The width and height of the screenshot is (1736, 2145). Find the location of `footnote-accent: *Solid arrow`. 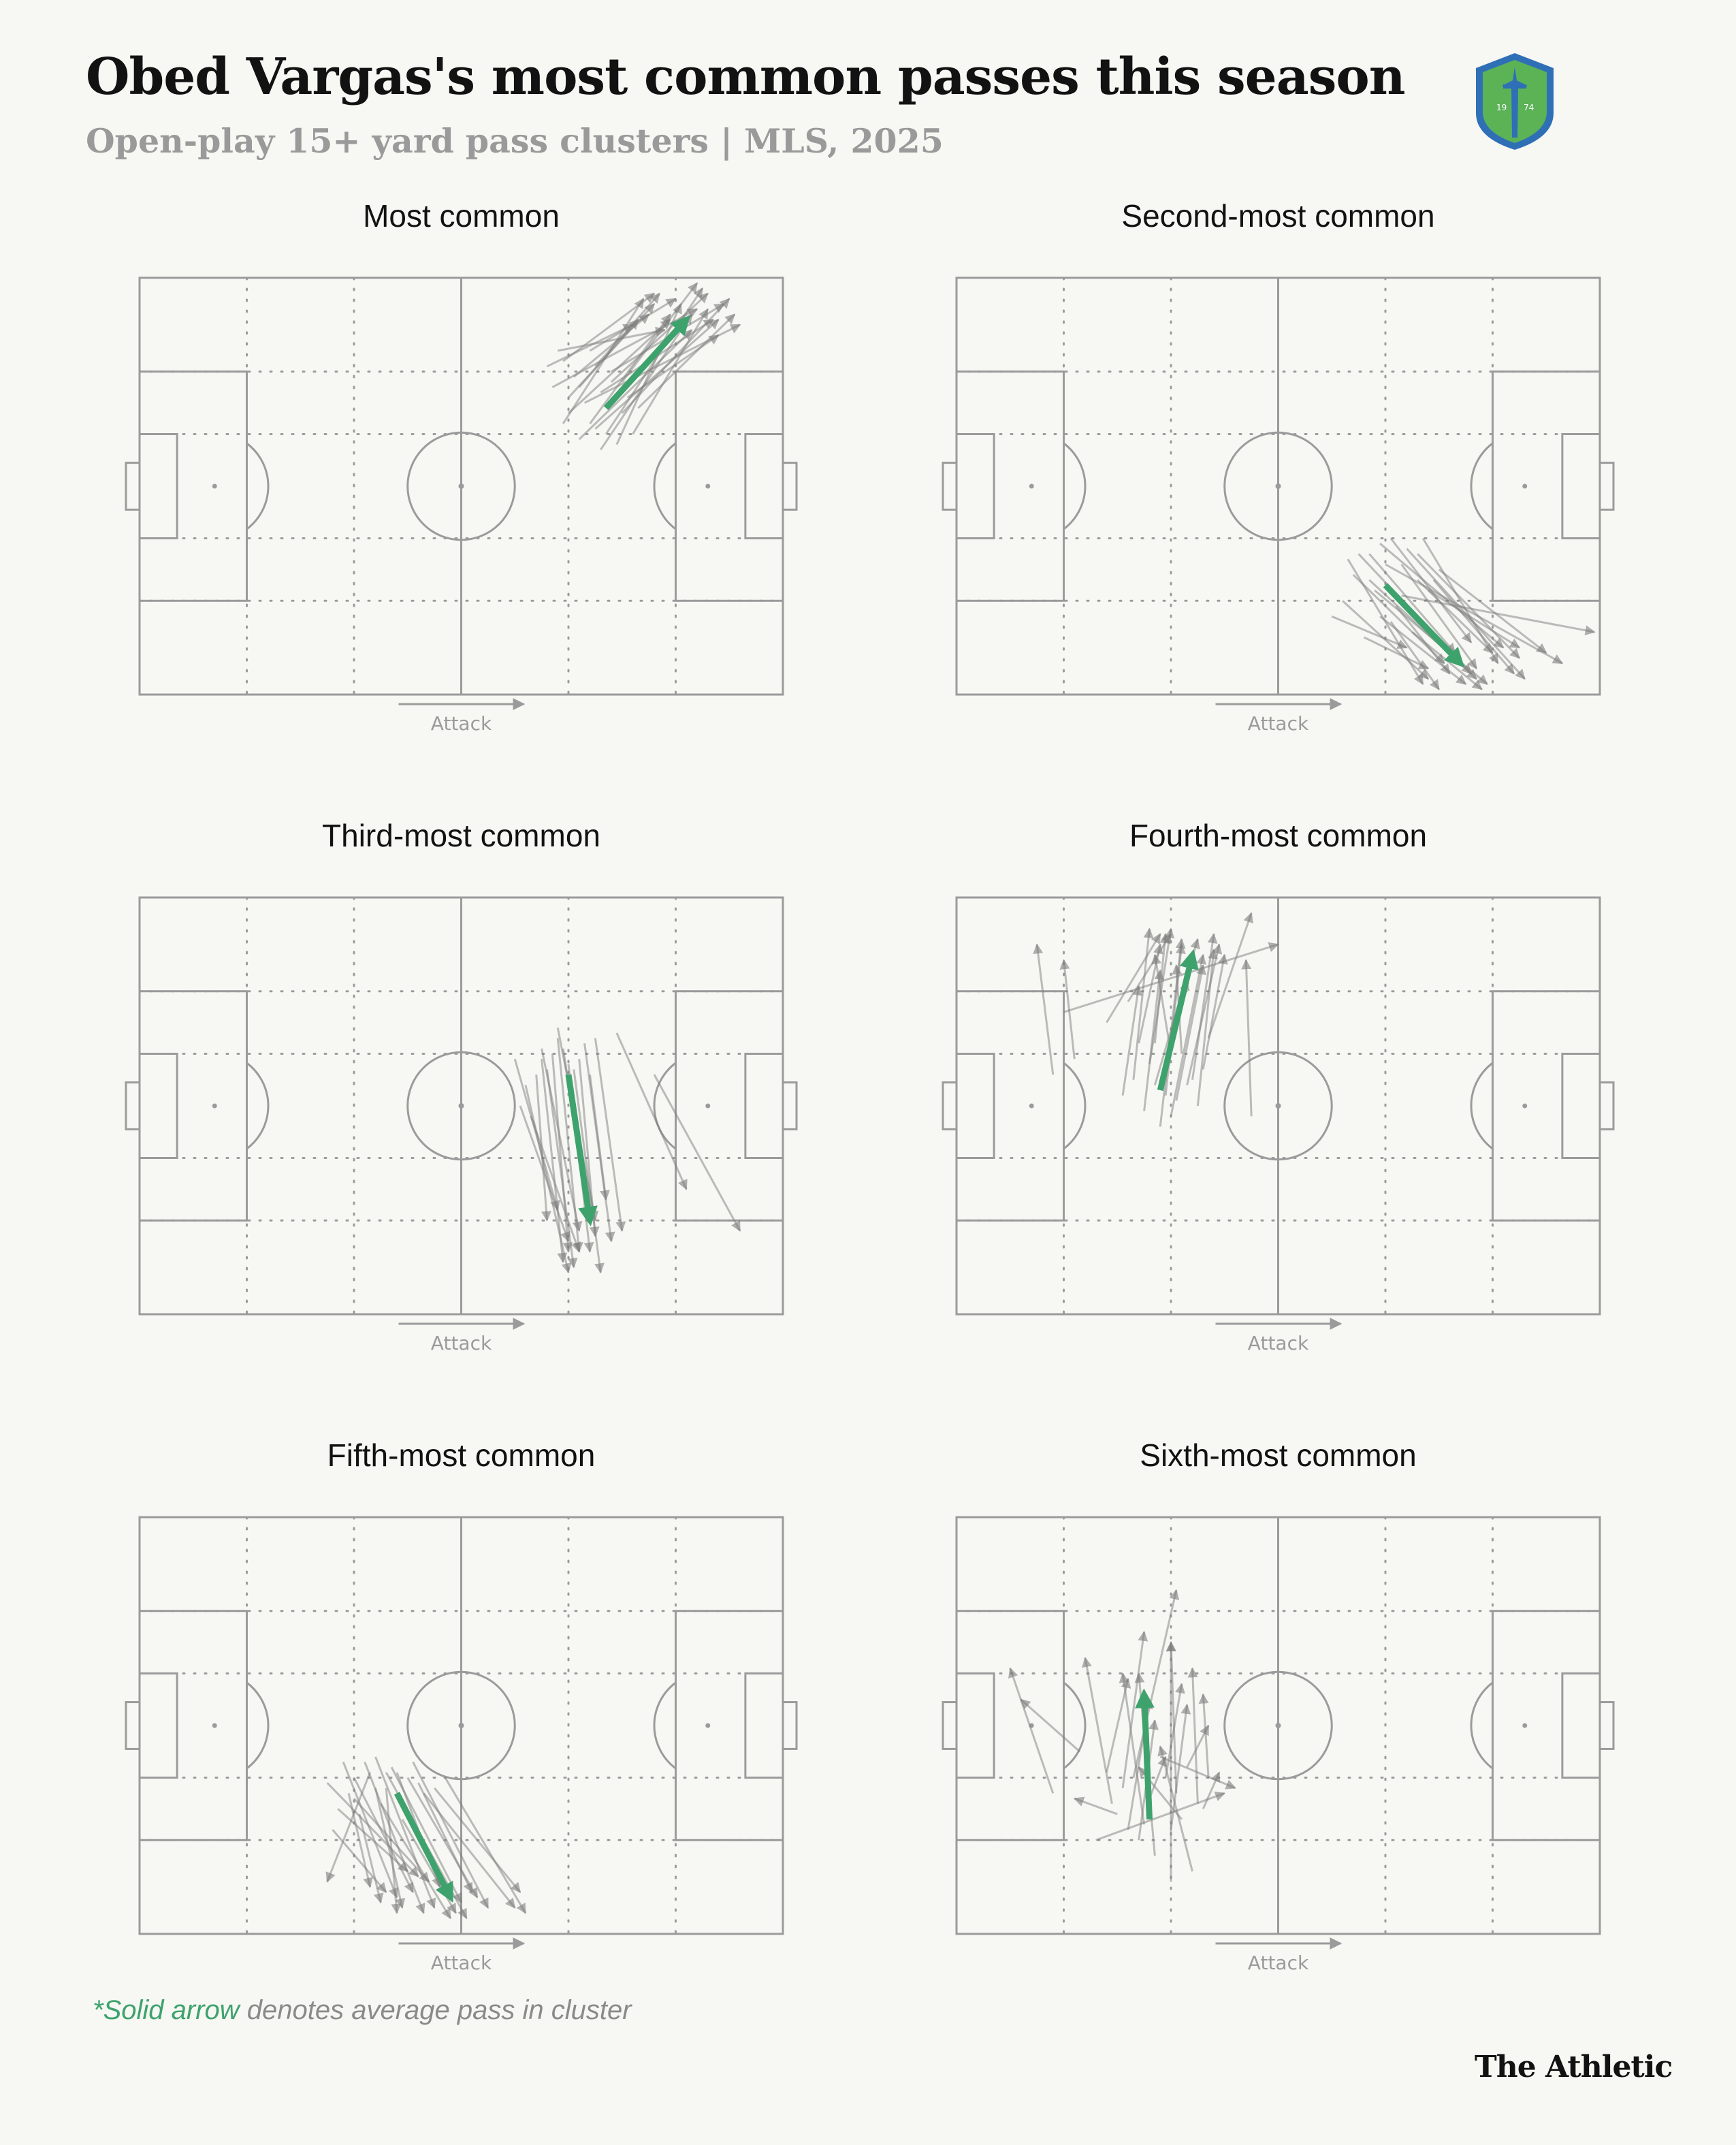

footnote-accent: *Solid arrow is located at coordinates (166, 2010).